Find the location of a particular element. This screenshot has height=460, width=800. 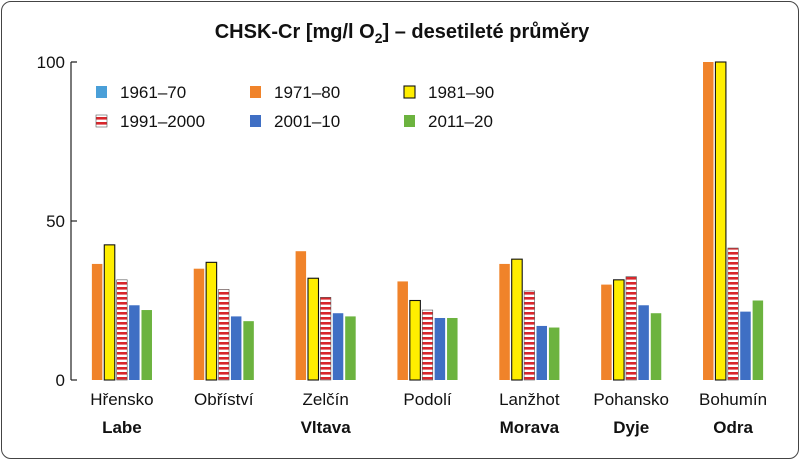

y-tick-label-50: 50 is located at coordinates (55, 221).